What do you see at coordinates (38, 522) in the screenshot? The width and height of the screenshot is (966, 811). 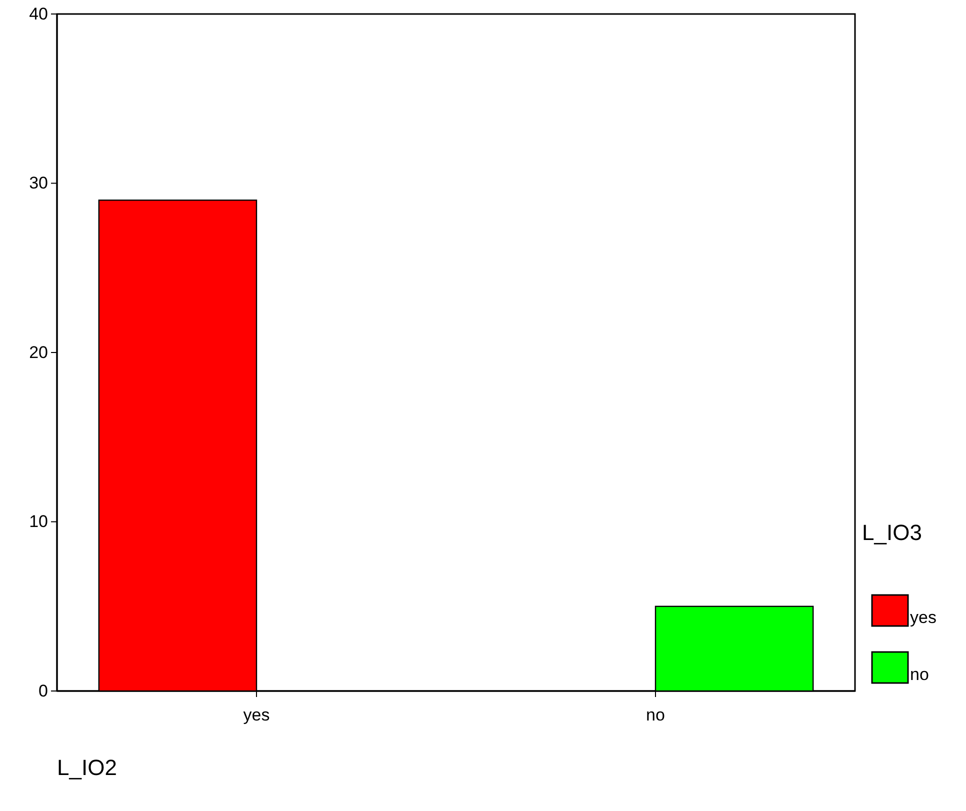 I see `y-tick-label: 10` at bounding box center [38, 522].